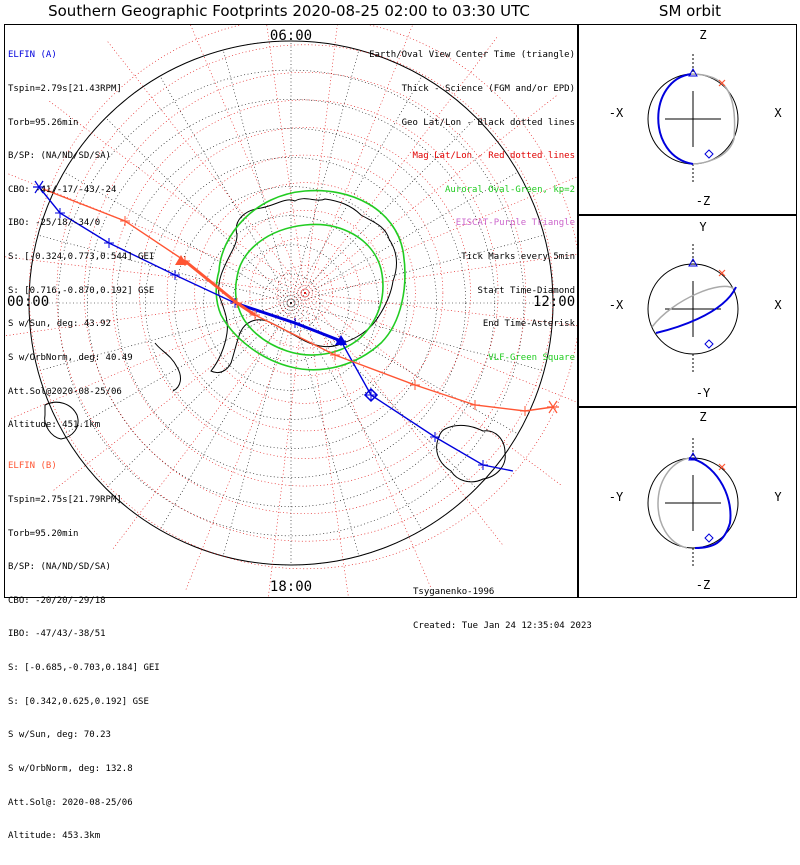  What do you see at coordinates (39, 187) in the screenshot?
I see `elfin-a-end-asterisk` at bounding box center [39, 187].